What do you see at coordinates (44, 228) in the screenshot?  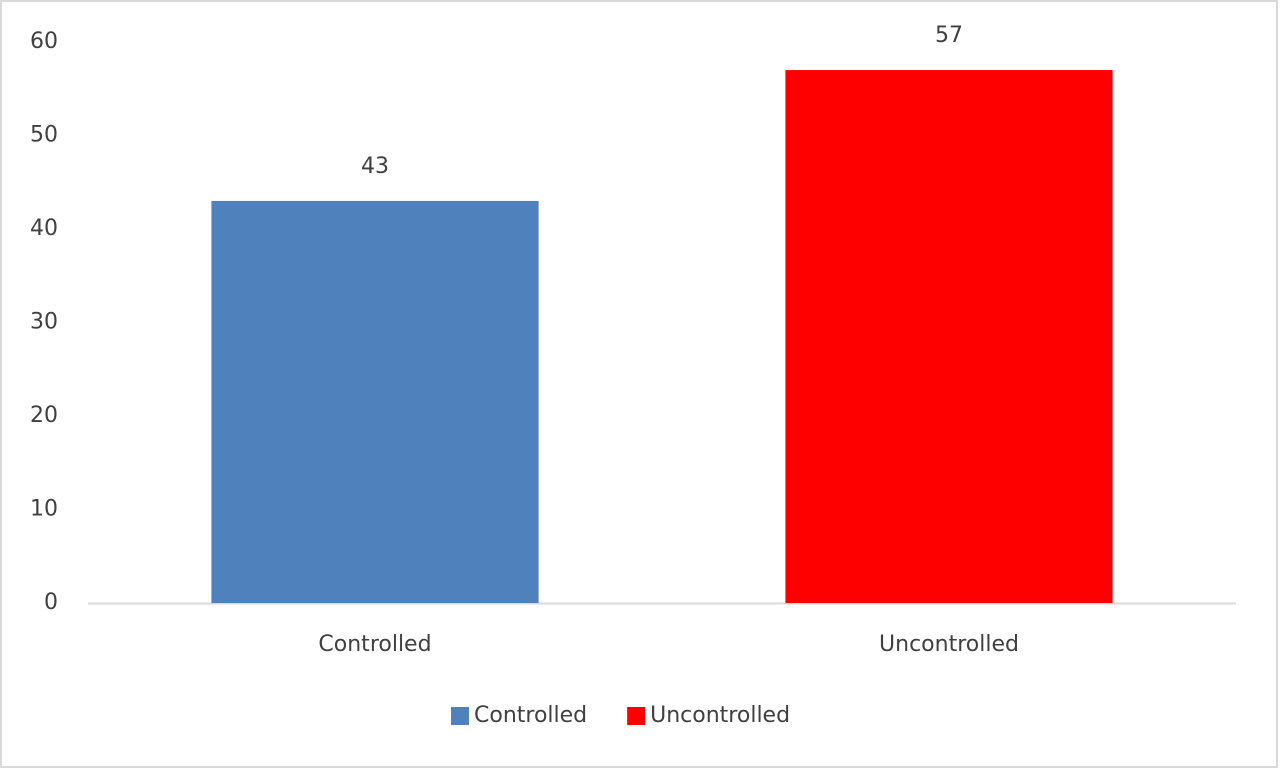 I see `y-tick-label: 40` at bounding box center [44, 228].